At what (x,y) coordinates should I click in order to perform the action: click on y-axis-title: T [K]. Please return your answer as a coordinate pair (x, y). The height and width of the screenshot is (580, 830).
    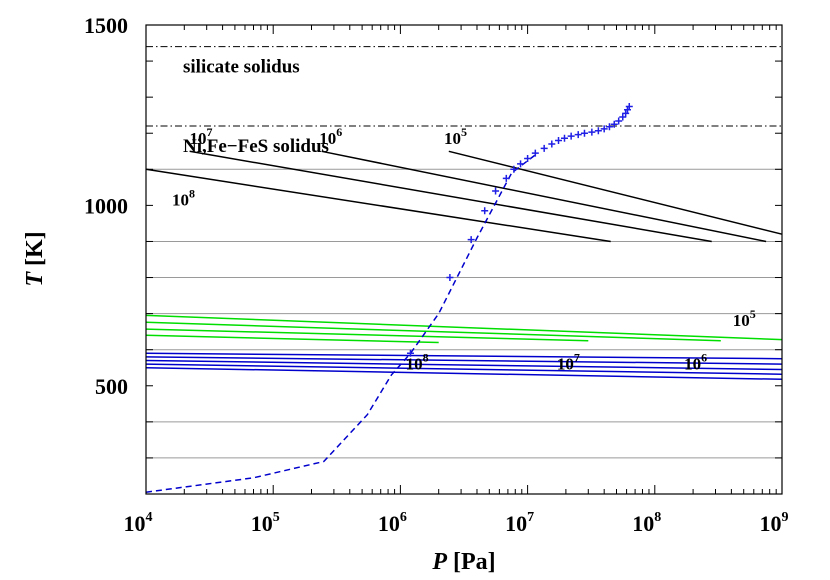
    Looking at the image, I should click on (35, 258).